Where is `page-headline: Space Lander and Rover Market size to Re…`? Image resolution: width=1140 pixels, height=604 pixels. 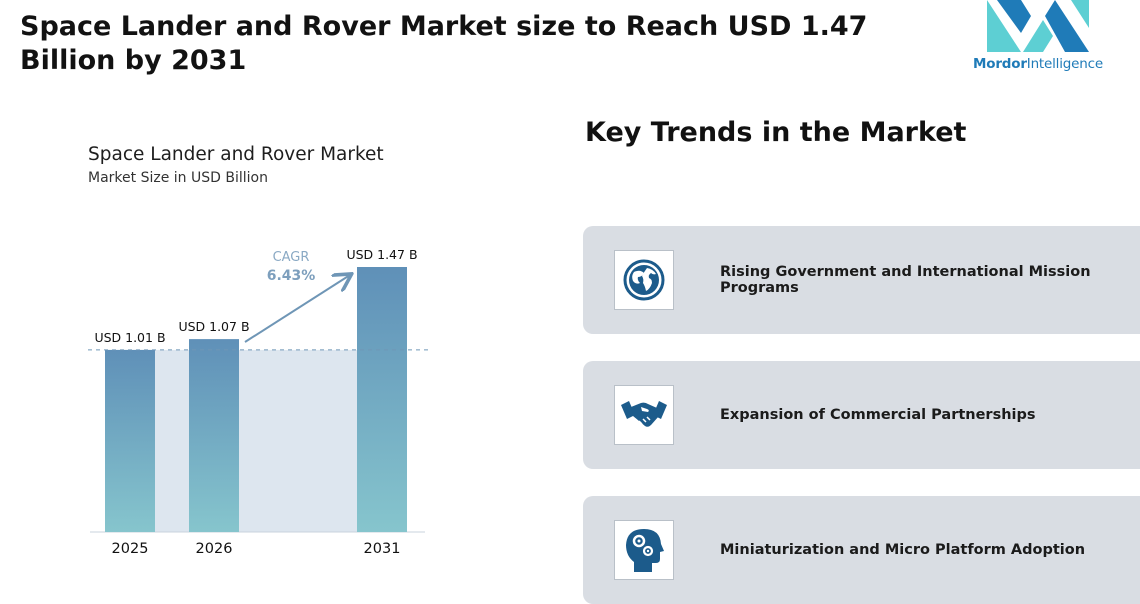 page-headline: Space Lander and Rover Market size to Re… is located at coordinates (444, 43).